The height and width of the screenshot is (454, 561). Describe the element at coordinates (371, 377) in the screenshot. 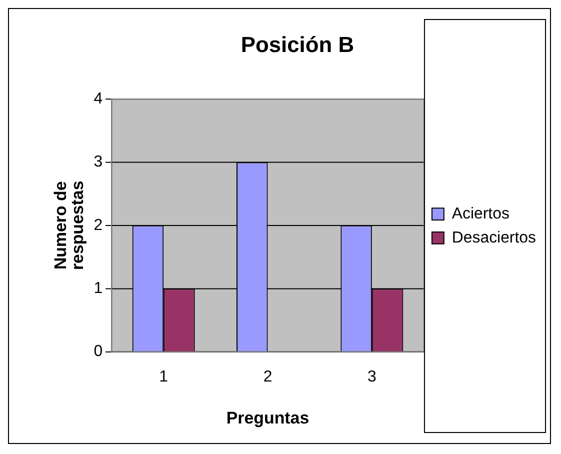

I see `x-tick-label: 3` at that location.